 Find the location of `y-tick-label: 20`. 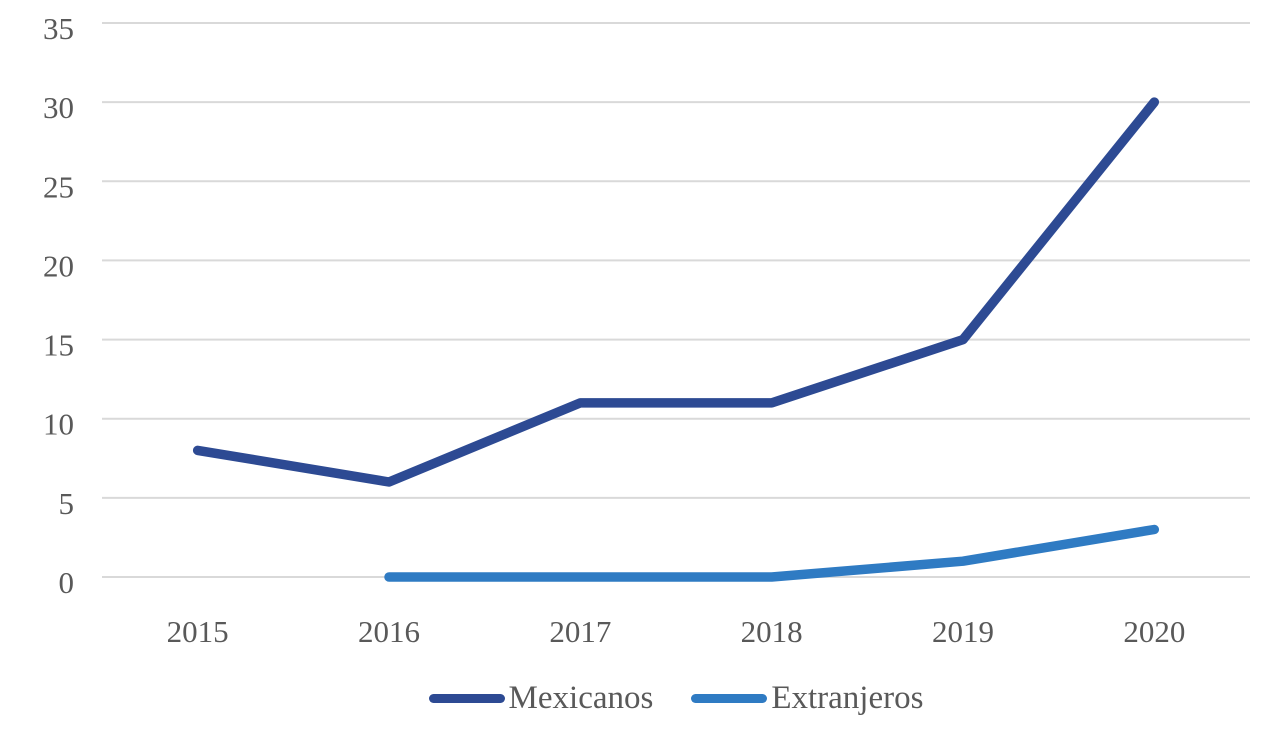

y-tick-label: 20 is located at coordinates (58, 265).